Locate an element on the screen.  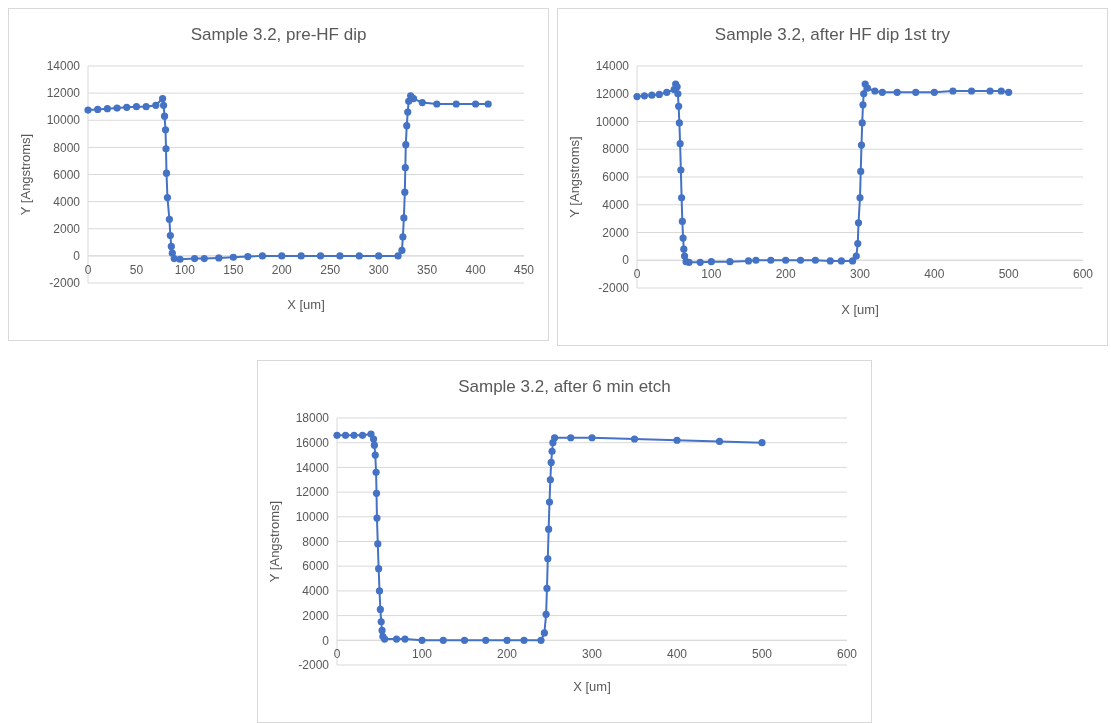
y-tick-label: 18000 is located at coordinates (312, 418).